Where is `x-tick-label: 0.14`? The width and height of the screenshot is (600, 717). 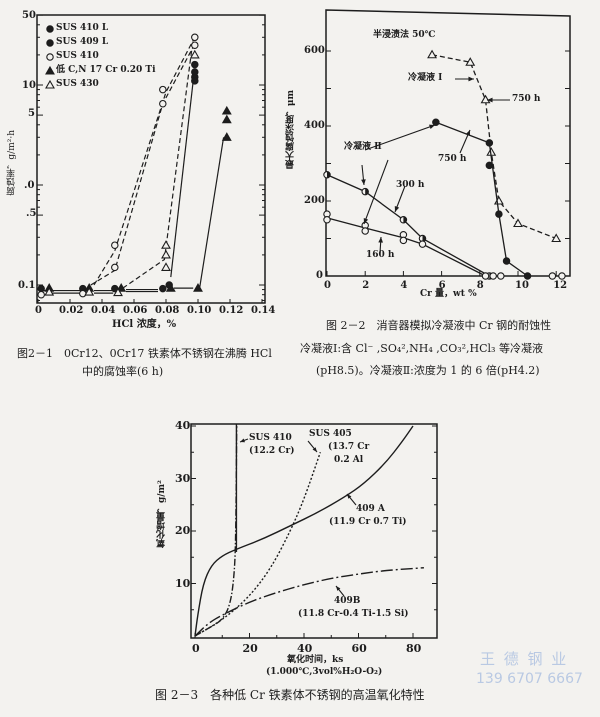 x-tick-label: 0.14 is located at coordinates (263, 310).